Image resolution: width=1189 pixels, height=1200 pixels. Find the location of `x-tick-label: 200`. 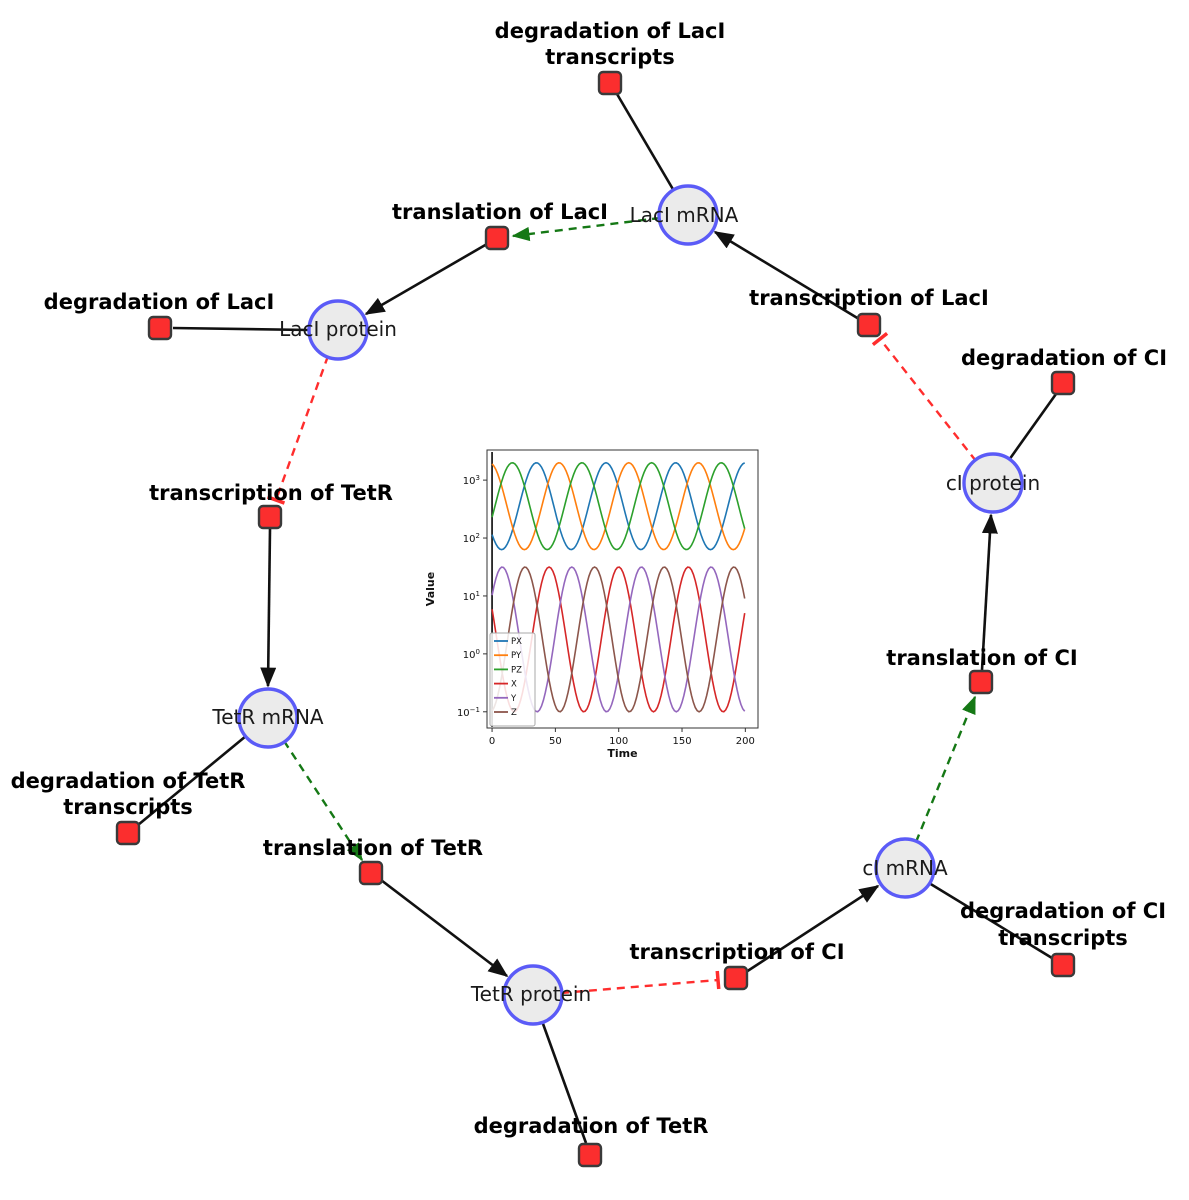

x-tick-label: 200 is located at coordinates (745, 741).